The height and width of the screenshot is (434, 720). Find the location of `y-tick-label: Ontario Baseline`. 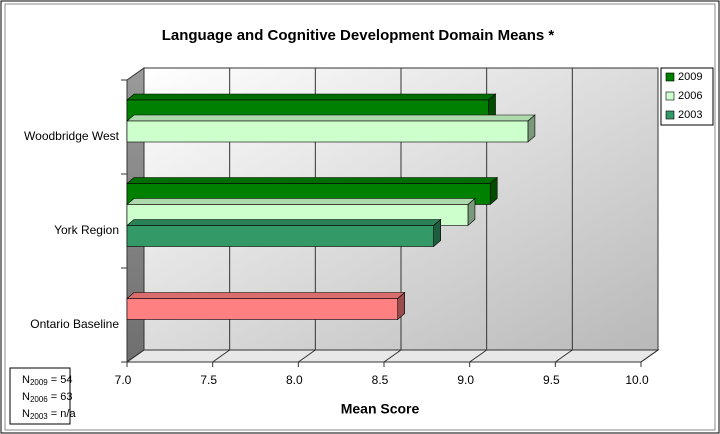

y-tick-label: Ontario Baseline is located at coordinates (74, 324).